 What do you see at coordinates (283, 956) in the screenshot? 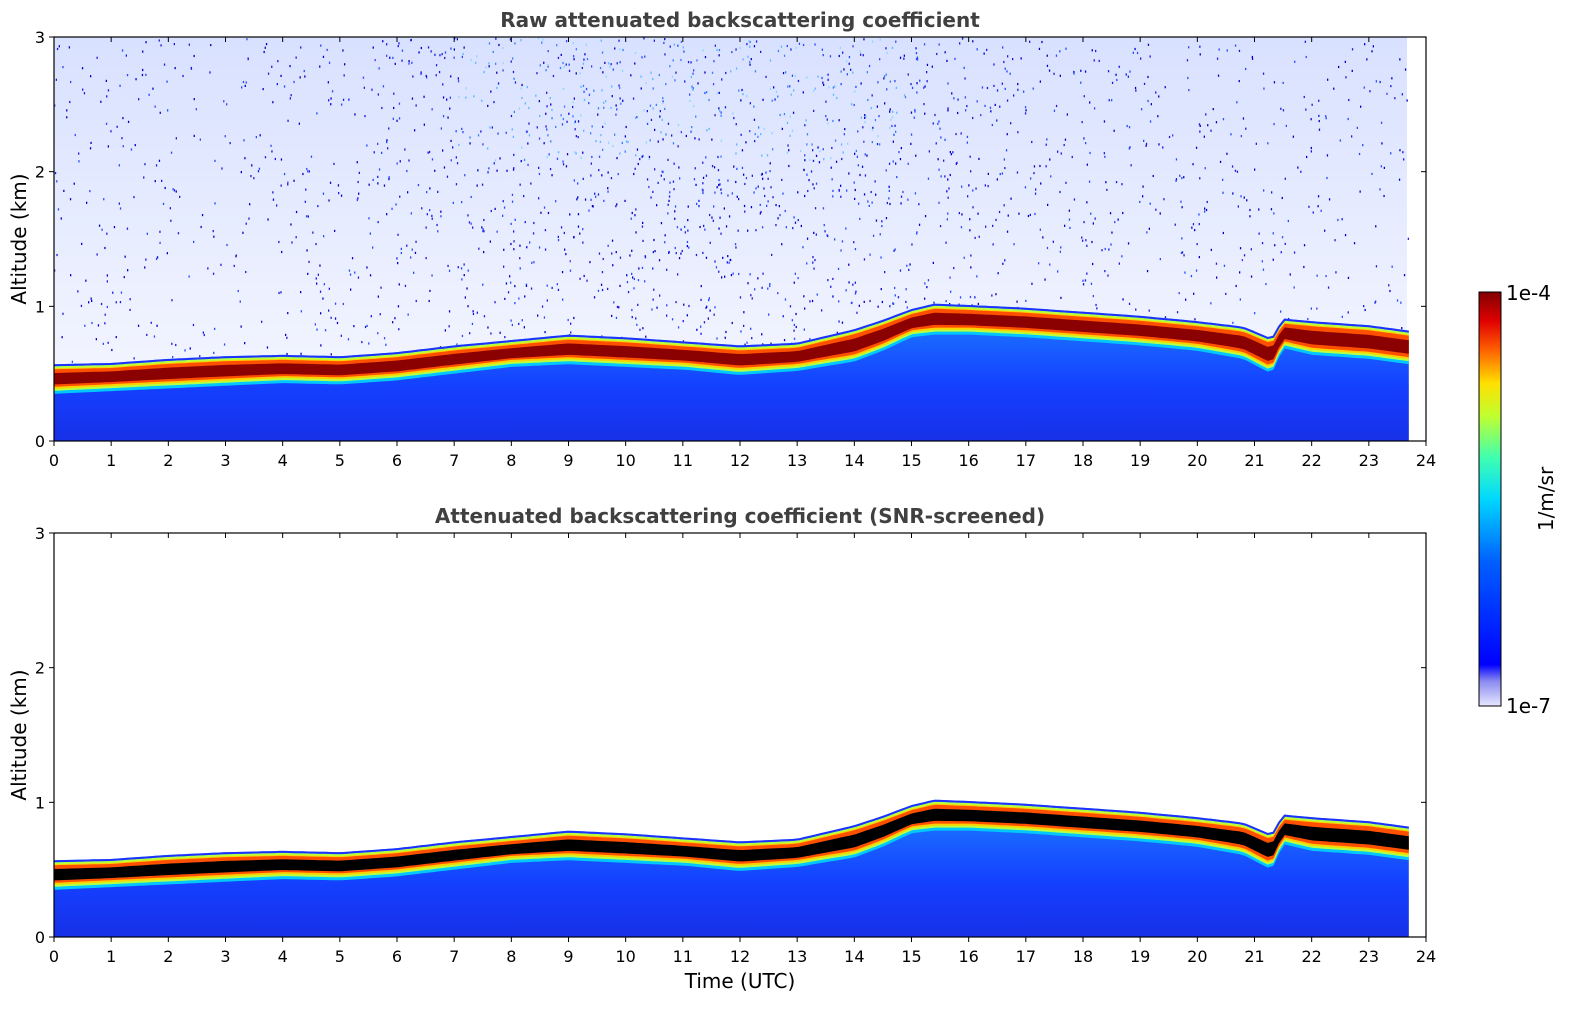
I see `x-tick-label: 4` at bounding box center [283, 956].